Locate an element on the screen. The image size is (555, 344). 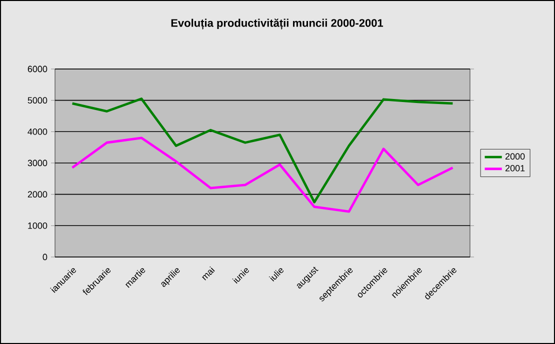
y-tick-label: 4000 is located at coordinates (38, 131).